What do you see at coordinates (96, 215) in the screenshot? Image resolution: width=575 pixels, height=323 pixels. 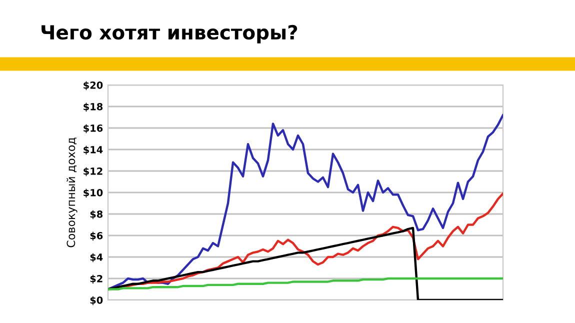 I see `y-tick-label: $8` at bounding box center [96, 215].